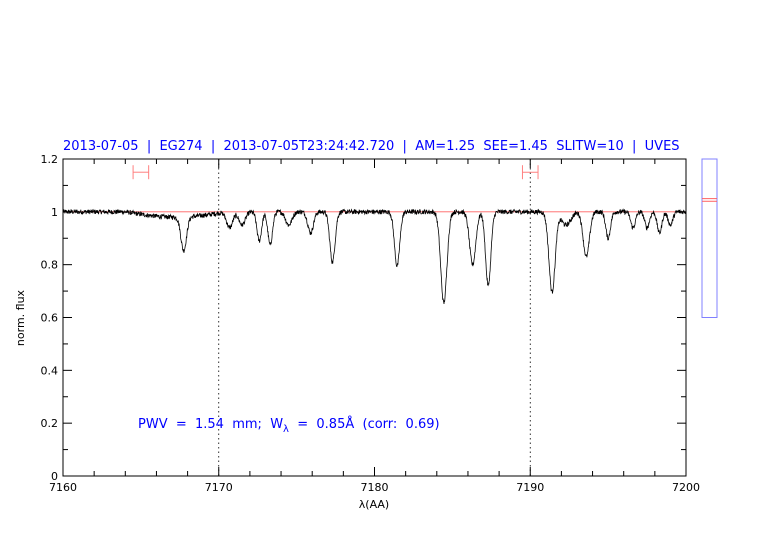  Describe the element at coordinates (364, 424) in the screenshot. I see `pwv-rest: = 0.85Å (corr: 0.69)` at that location.